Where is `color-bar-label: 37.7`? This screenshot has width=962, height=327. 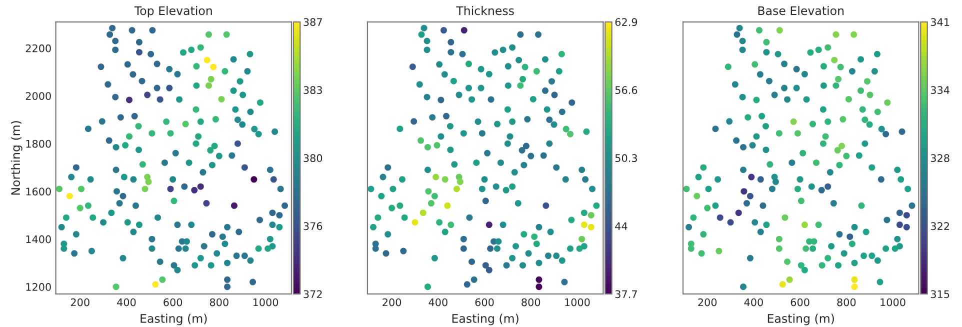 color-bar-label: 37.7 is located at coordinates (626, 294).